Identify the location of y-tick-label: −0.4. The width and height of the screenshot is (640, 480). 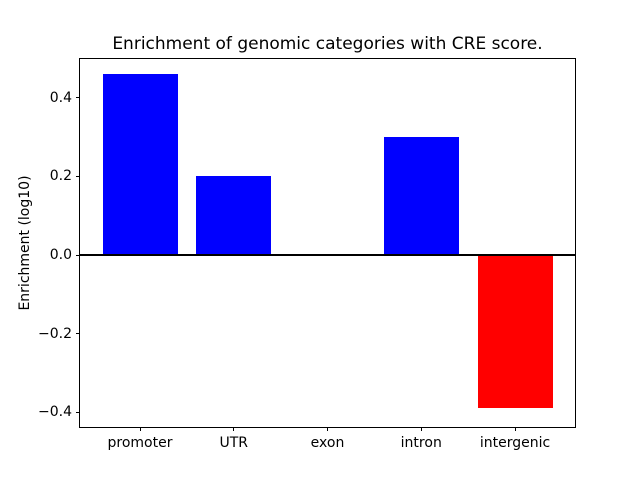
(55, 412).